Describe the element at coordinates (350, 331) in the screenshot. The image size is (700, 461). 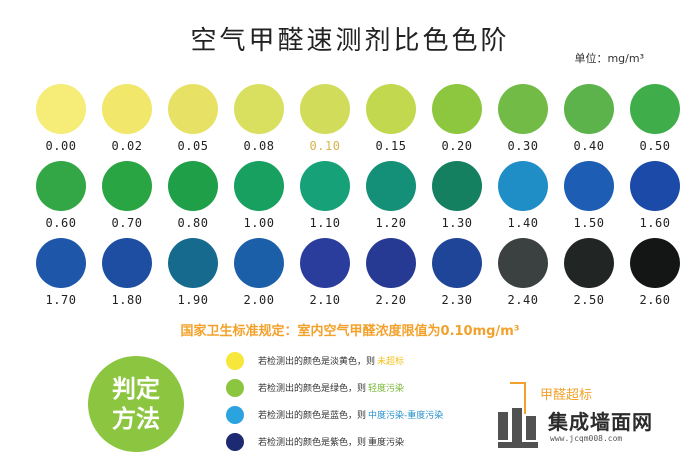
I see `standard-note: 国家卫生标准规定：室内空气甲醛浓度限值为0.10mg/m³` at that location.